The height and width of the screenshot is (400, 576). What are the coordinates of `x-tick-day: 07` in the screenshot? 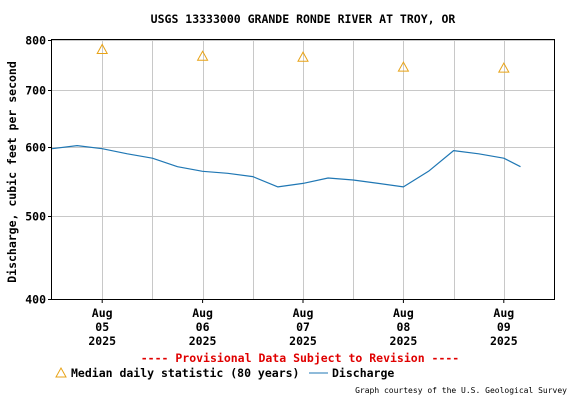 It's located at (303, 327).